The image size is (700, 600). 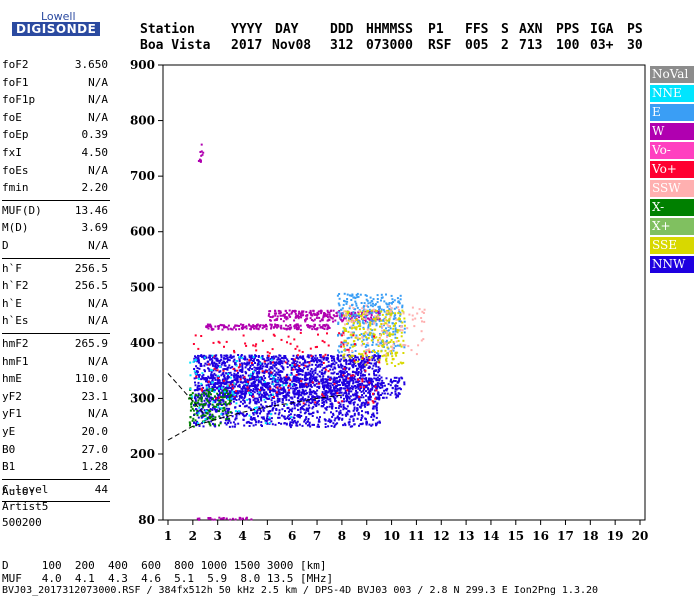 I want to click on y-tick-label: 900, so click(x=142, y=65).